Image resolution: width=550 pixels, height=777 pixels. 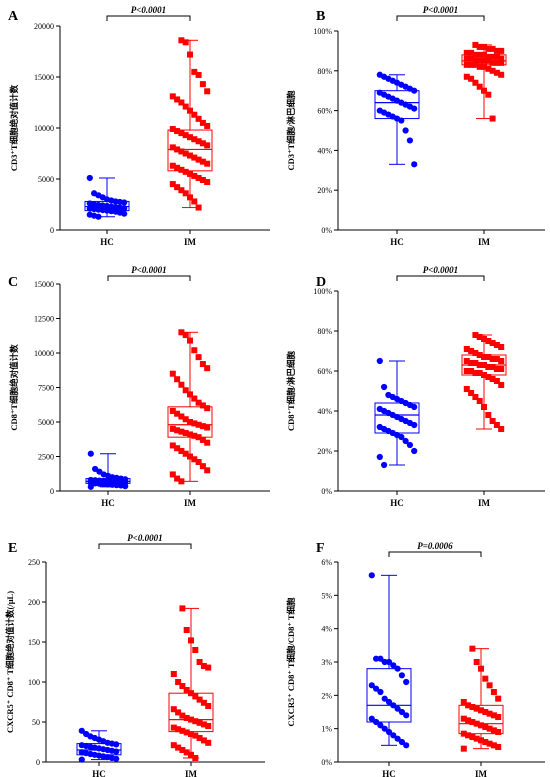 I want to click on y-axis-label: CD3⁺T细胞/淋巴细胞, so click(x=291, y=130).